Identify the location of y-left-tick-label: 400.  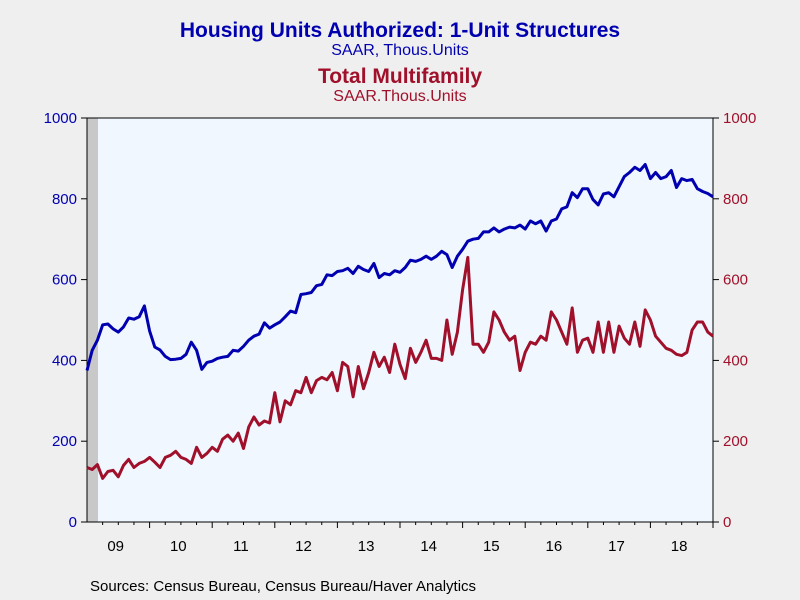
(64, 360).